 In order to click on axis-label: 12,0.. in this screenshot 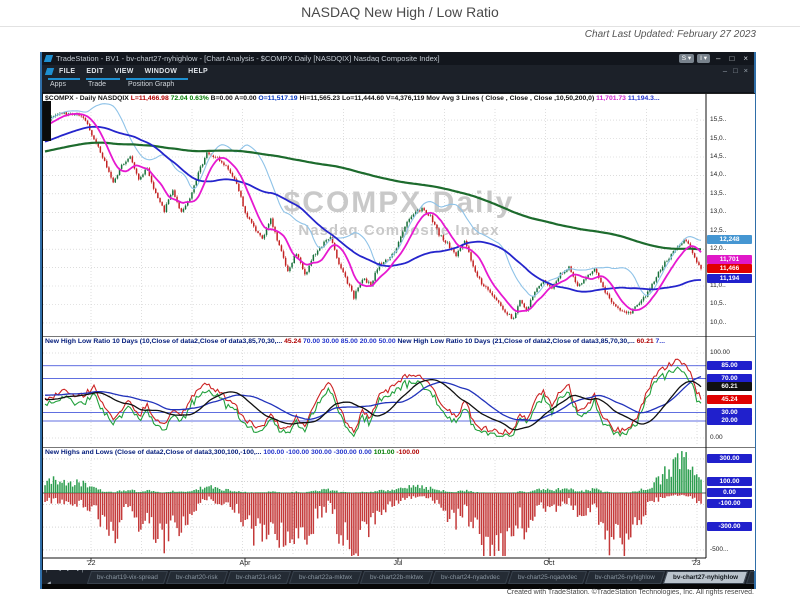, I will do `click(718, 249)`.